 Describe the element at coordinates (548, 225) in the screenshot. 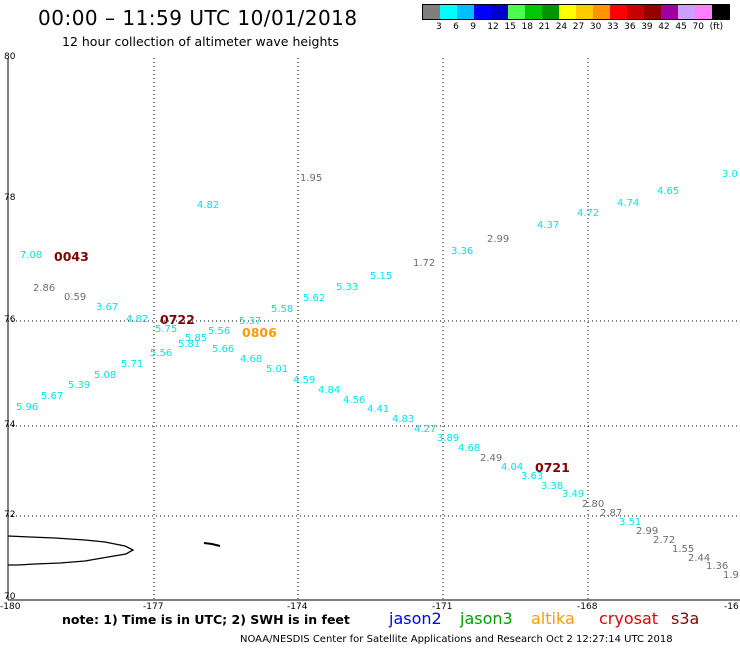

I see `wave-height-value: 4.37` at that location.